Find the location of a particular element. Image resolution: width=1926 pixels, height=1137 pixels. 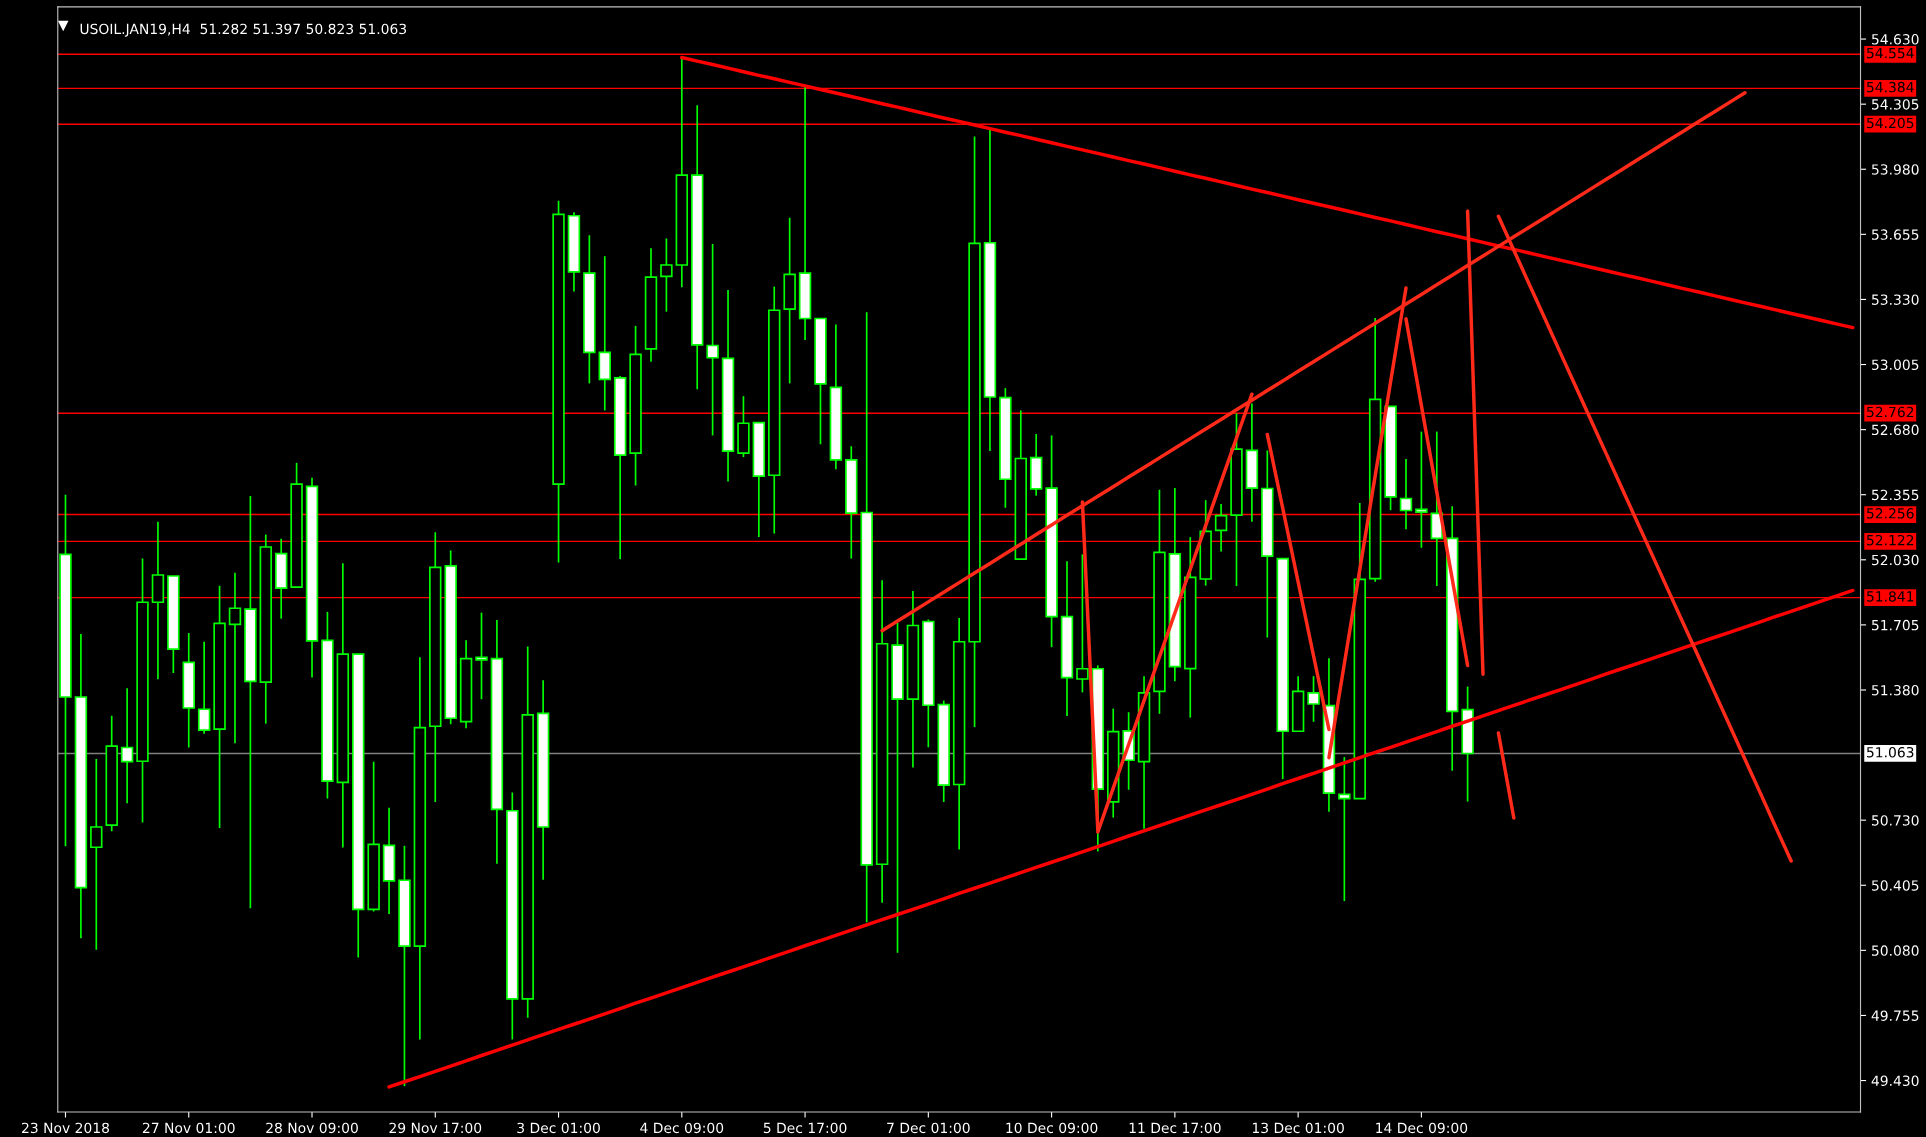

x-tick-label: 4 Dec 09:00 is located at coordinates (682, 1128).